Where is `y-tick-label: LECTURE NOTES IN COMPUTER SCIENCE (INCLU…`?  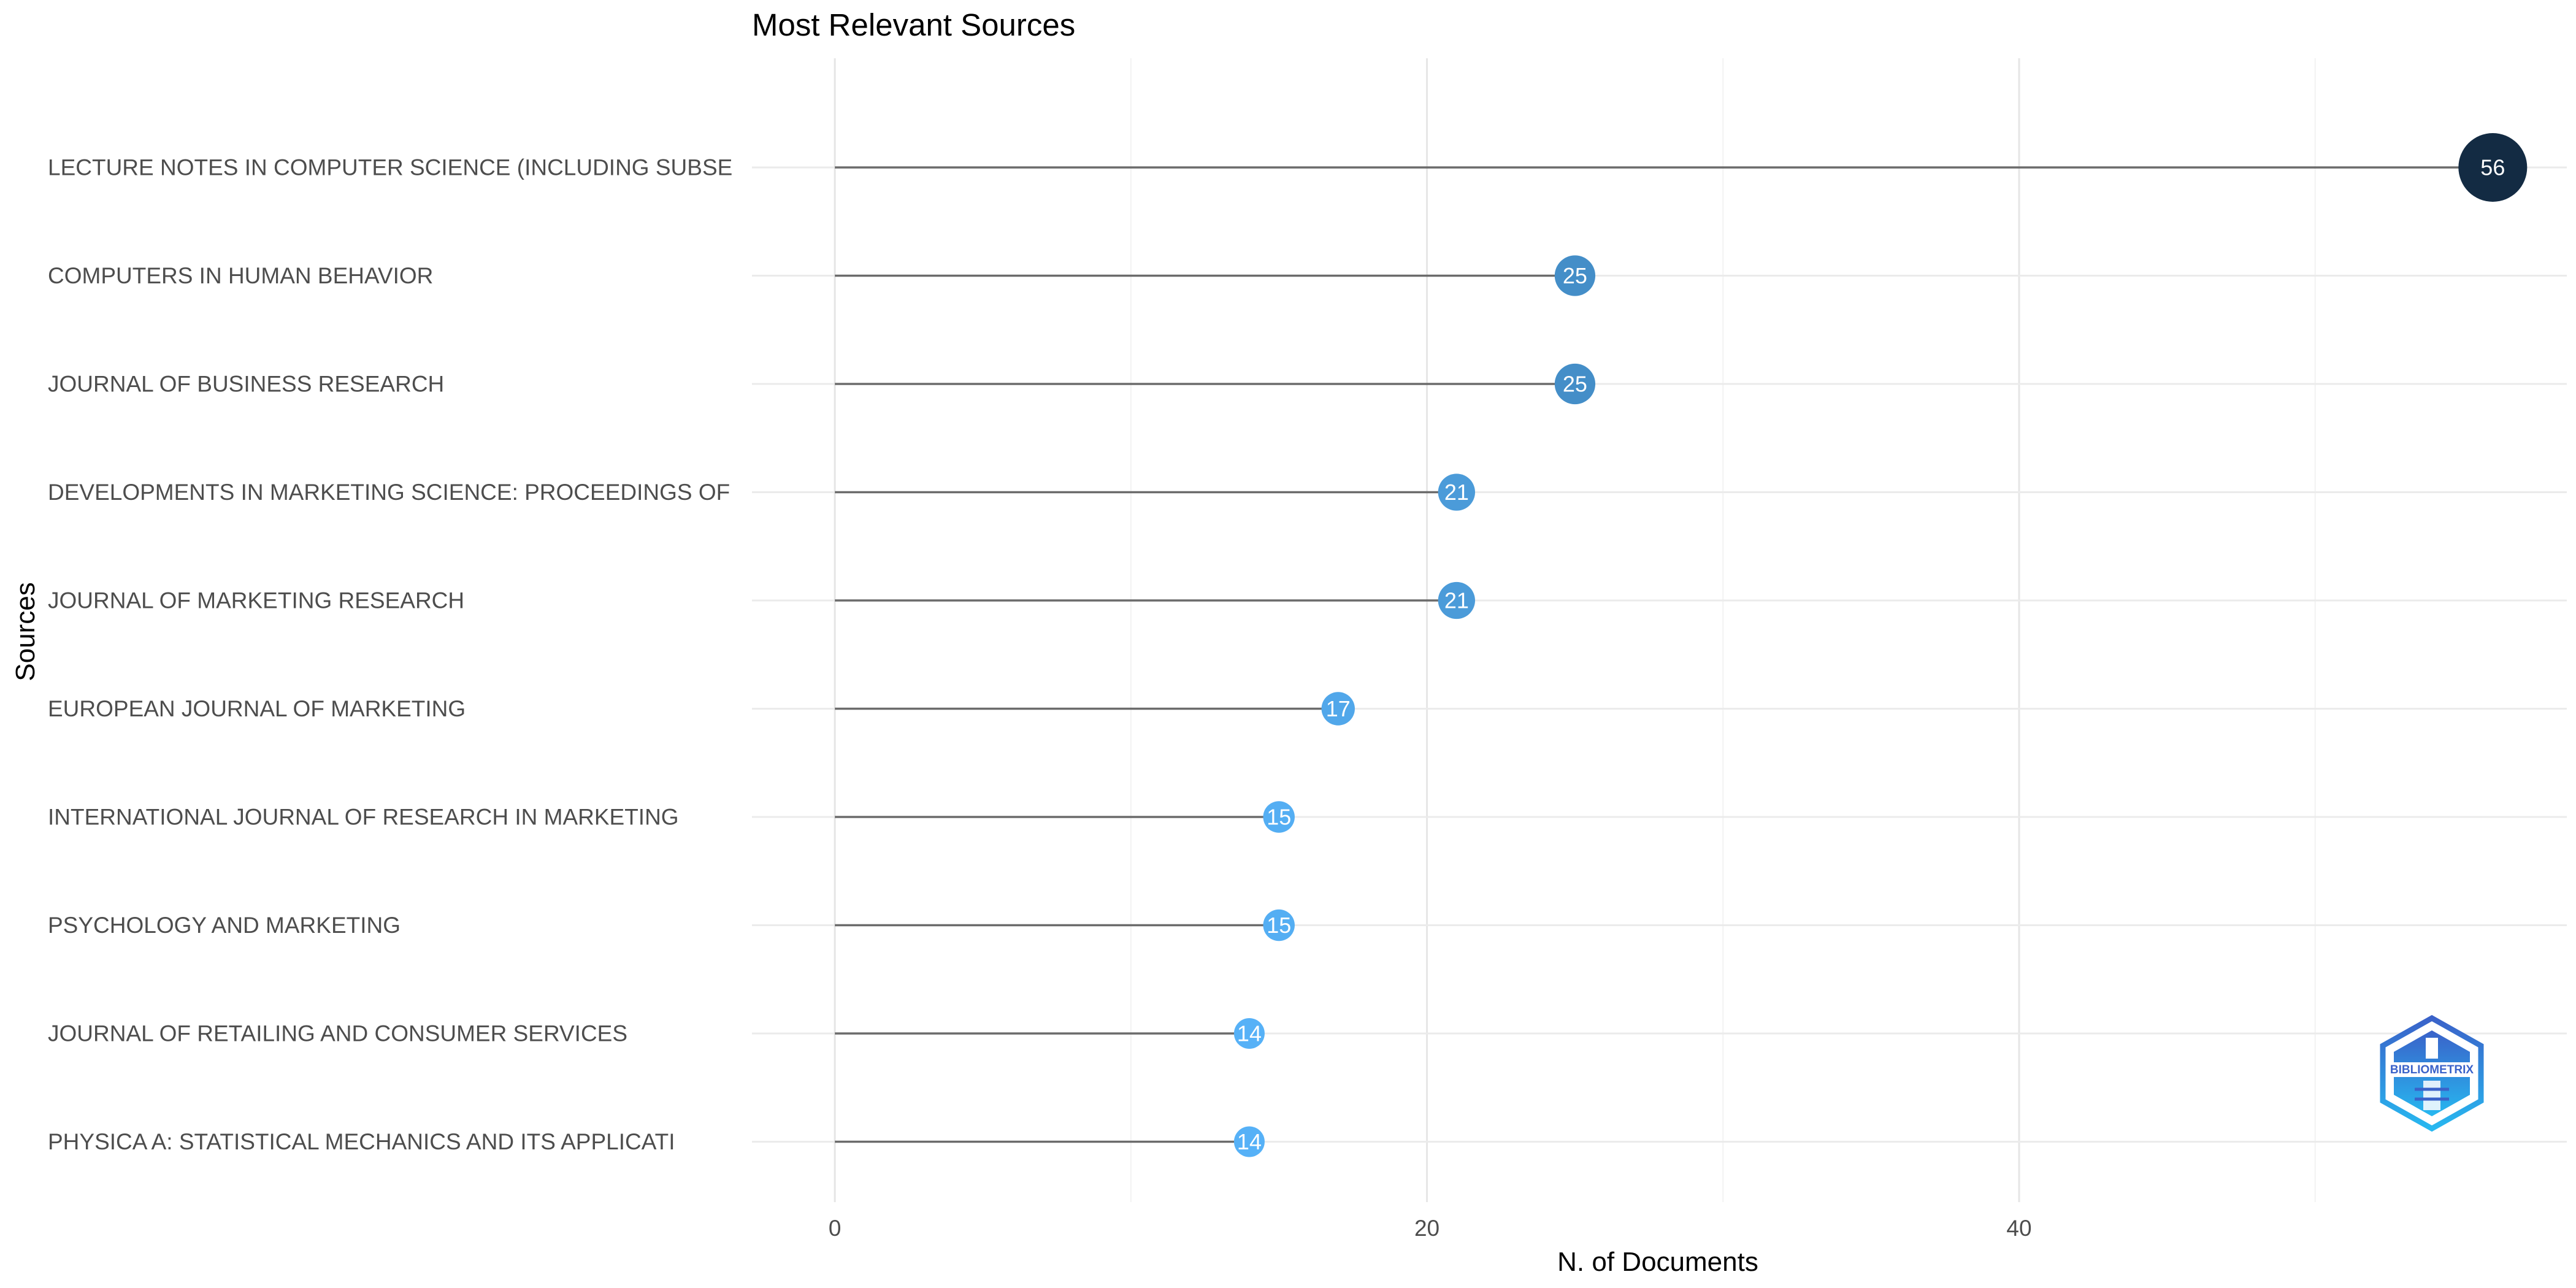 y-tick-label: LECTURE NOTES IN COMPUTER SCIENCE (INCLU… is located at coordinates (390, 167).